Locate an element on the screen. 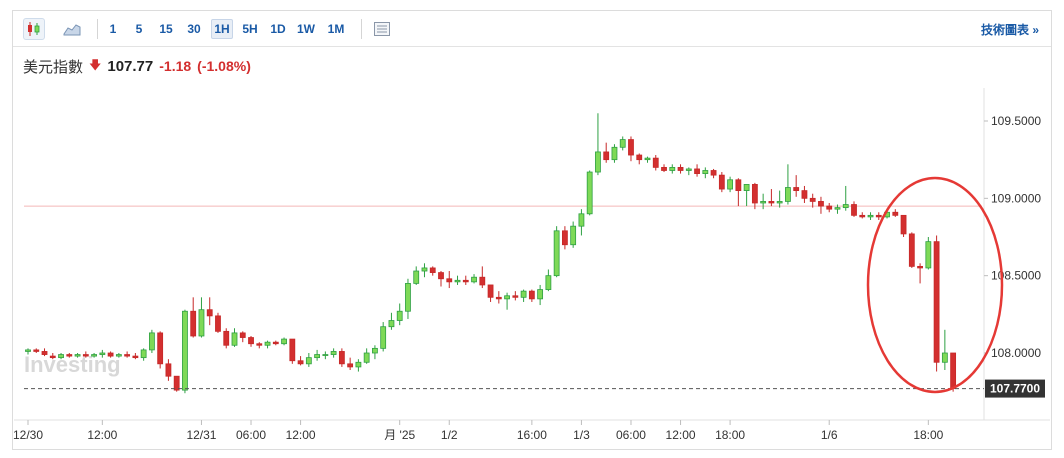 Image resolution: width=1064 pixels, height=458 pixels. interval-1d: 1D is located at coordinates (278, 29).